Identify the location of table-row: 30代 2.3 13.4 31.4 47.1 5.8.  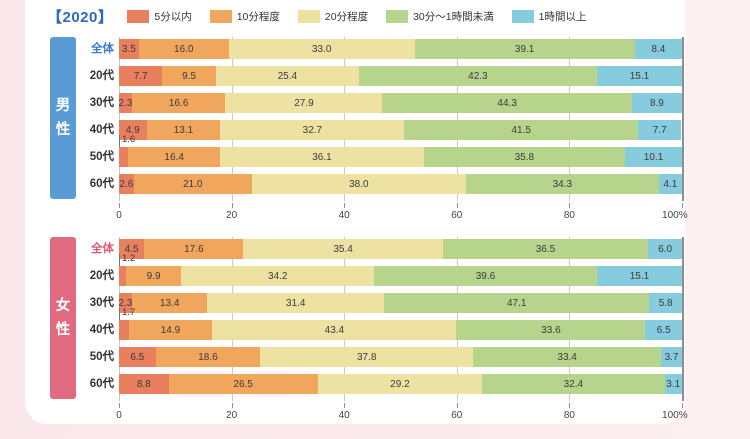
(379, 303).